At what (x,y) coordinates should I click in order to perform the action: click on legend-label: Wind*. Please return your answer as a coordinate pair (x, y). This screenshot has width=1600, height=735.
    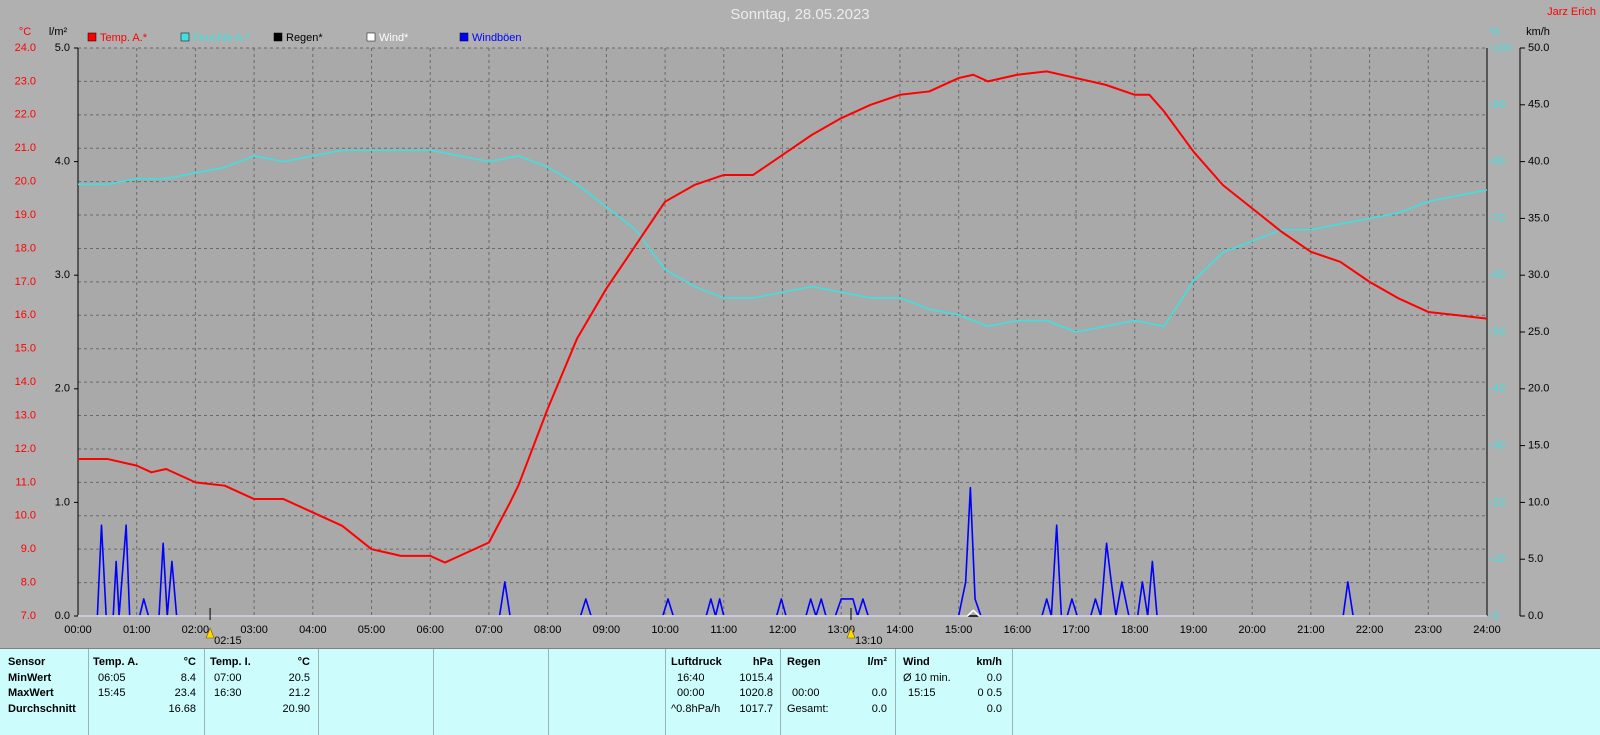
    Looking at the image, I should click on (394, 38).